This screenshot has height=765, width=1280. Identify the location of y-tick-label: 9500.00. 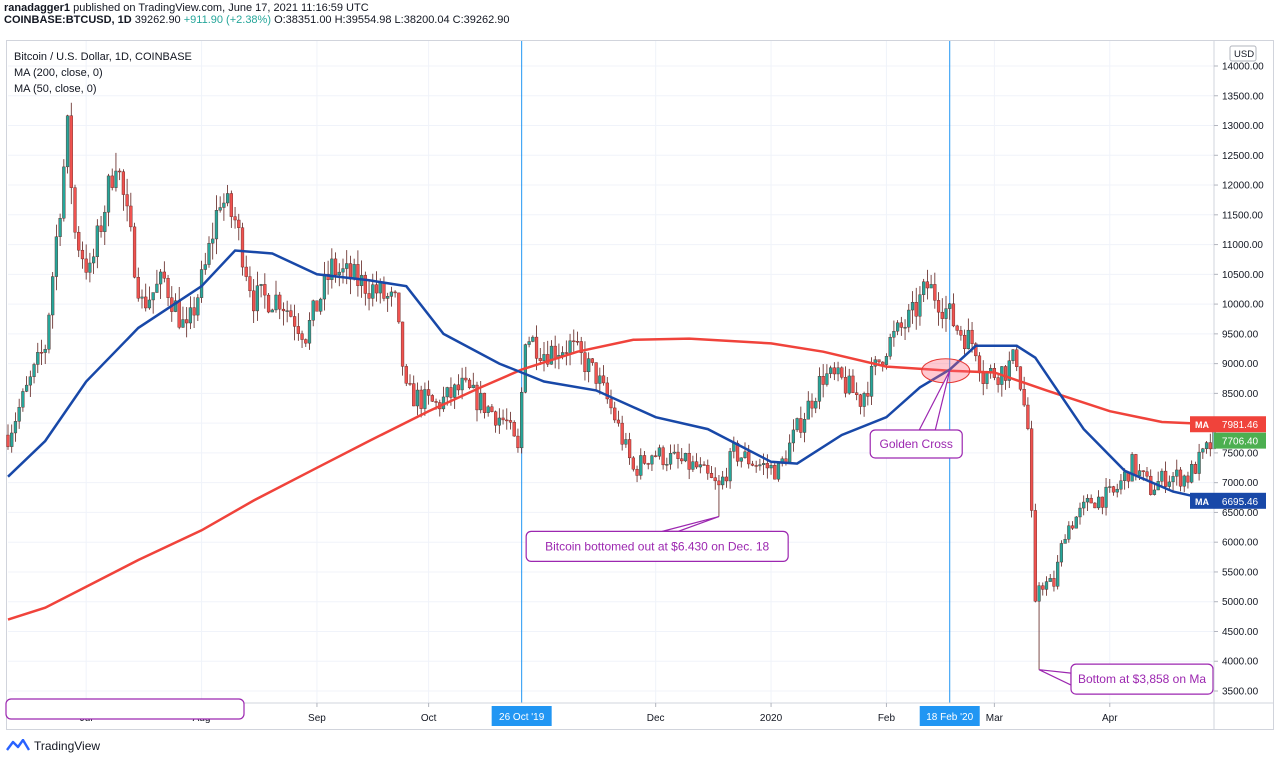
(1240, 334).